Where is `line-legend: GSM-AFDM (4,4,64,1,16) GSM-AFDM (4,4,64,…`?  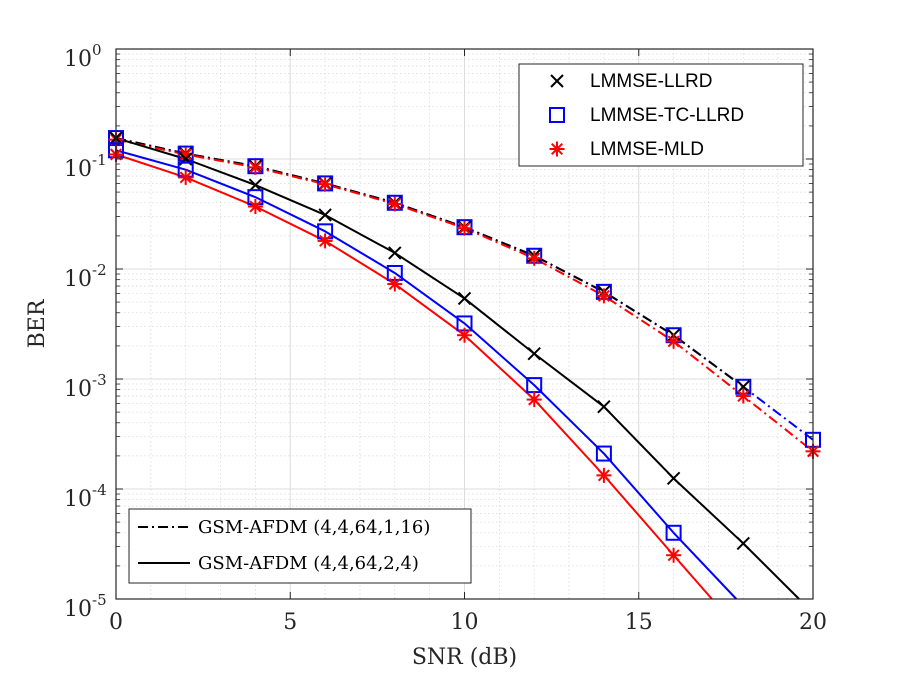 line-legend: GSM-AFDM (4,4,64,1,16) GSM-AFDM (4,4,64,… is located at coordinates (300, 546).